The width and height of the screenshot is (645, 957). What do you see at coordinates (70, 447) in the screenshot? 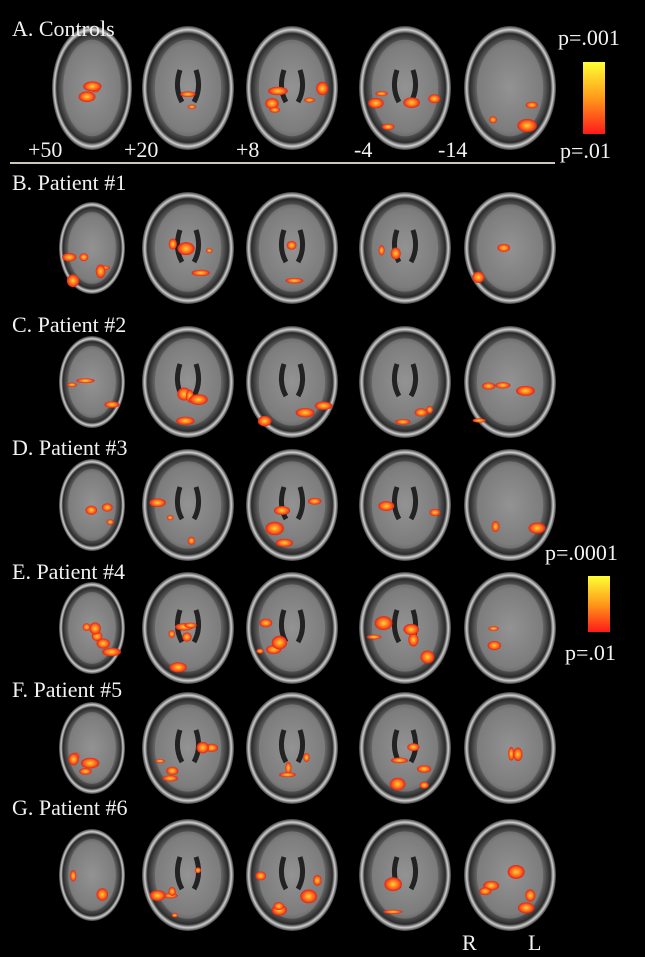
I see `row-label: D. Patient #3` at bounding box center [70, 447].